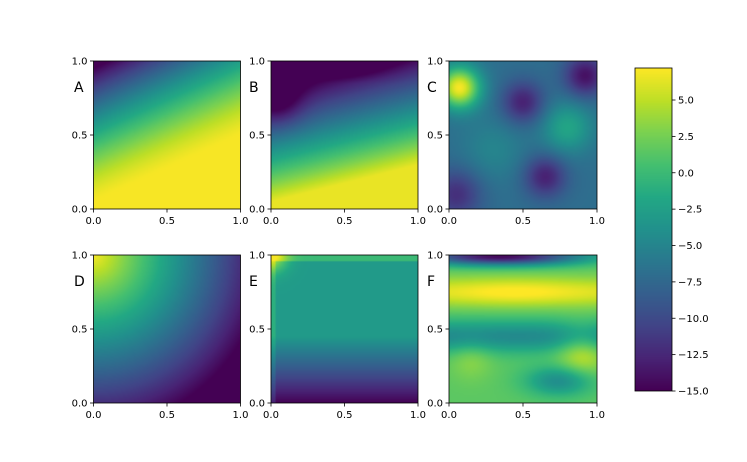 The height and width of the screenshot is (462, 747). Describe the element at coordinates (344, 329) in the screenshot. I see `heatmap-e` at that location.